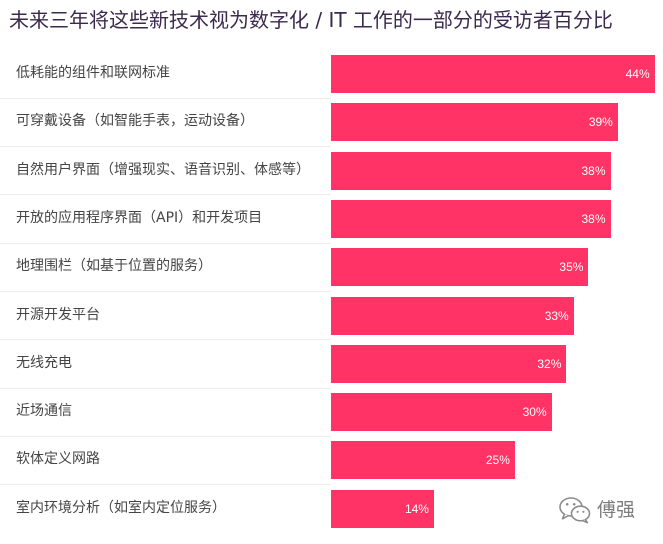  What do you see at coordinates (449, 363) in the screenshot?
I see `bar: 32%` at bounding box center [449, 363].